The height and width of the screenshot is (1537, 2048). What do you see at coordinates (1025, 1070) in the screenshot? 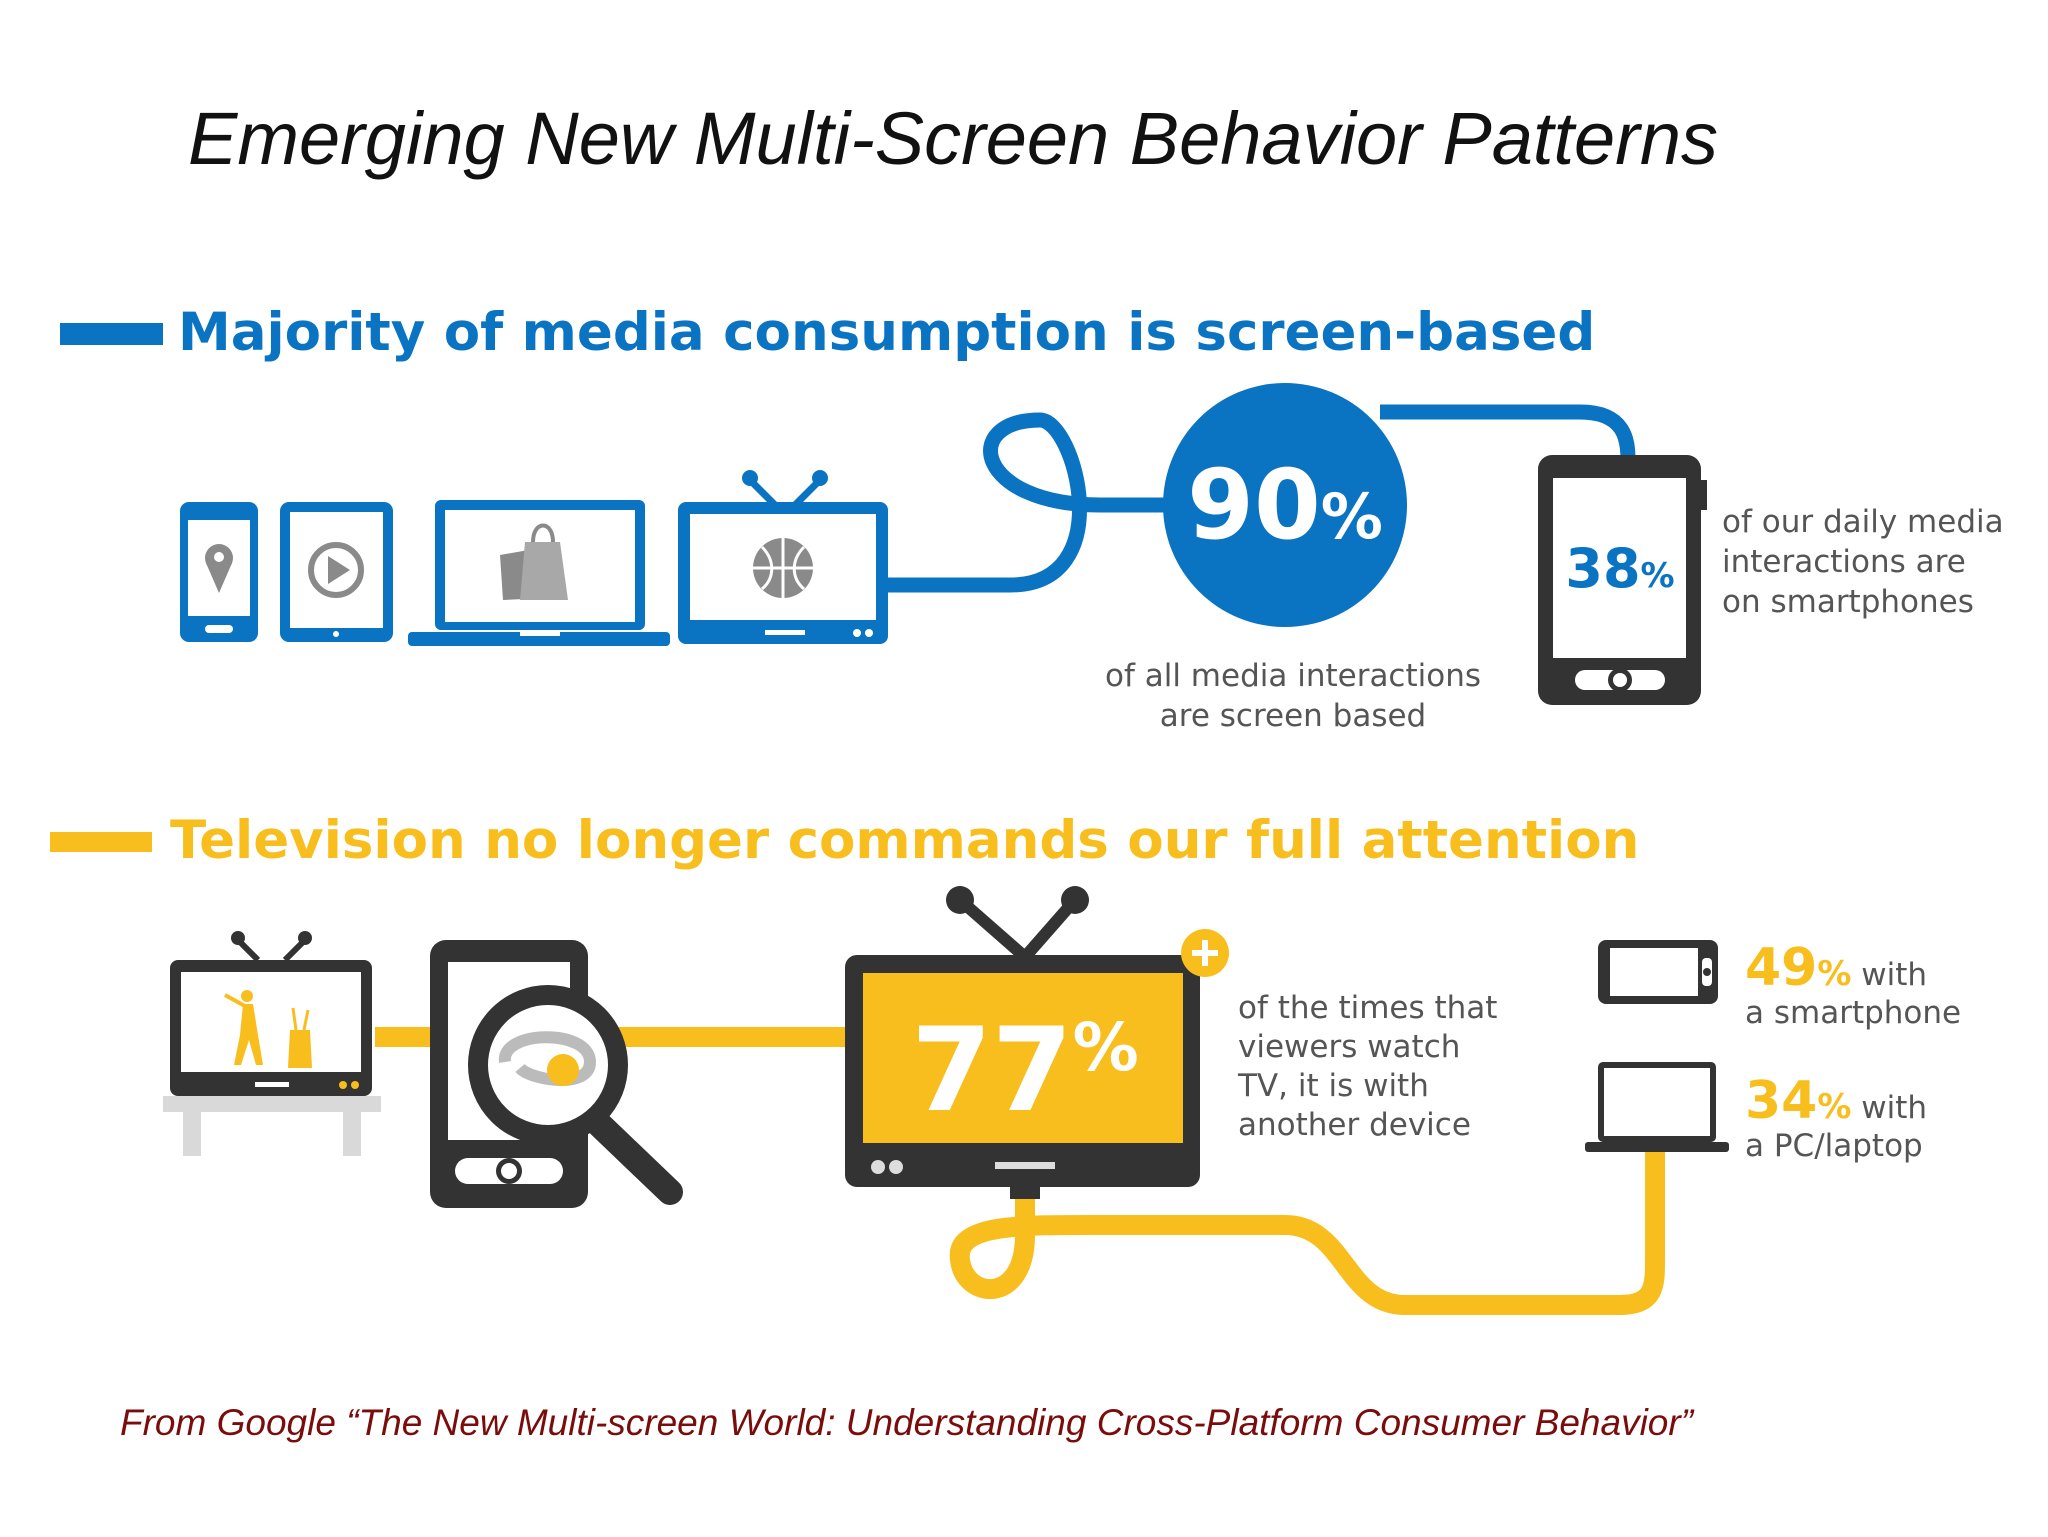
I see `stat-77-value: 77%` at bounding box center [1025, 1070].